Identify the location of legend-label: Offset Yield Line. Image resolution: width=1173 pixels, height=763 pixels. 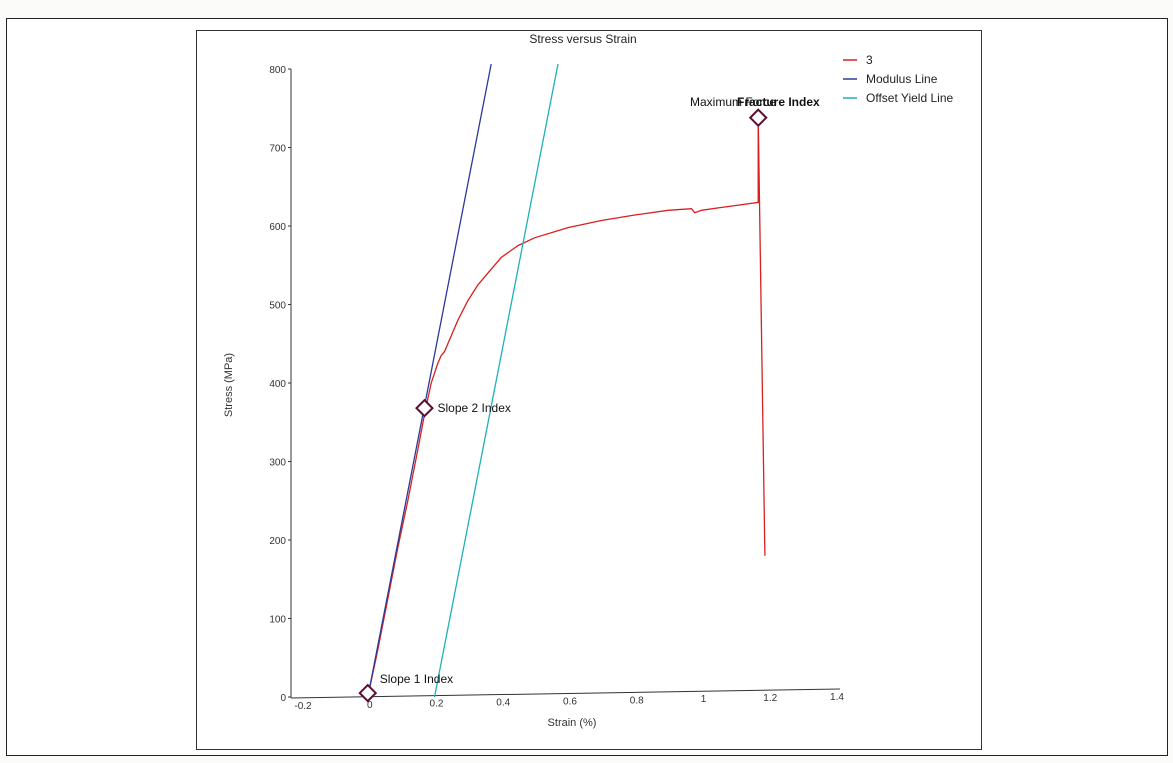
(909, 98).